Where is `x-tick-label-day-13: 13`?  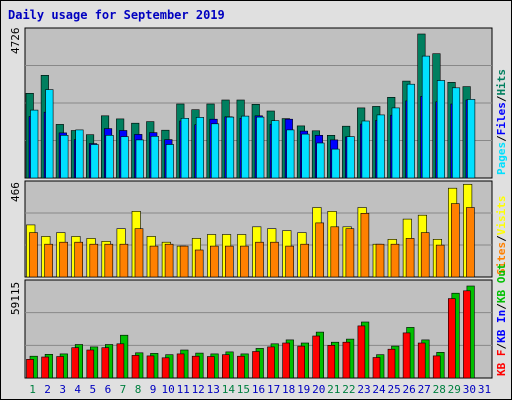 x-tick-label-day-13: 13 is located at coordinates (213, 389).